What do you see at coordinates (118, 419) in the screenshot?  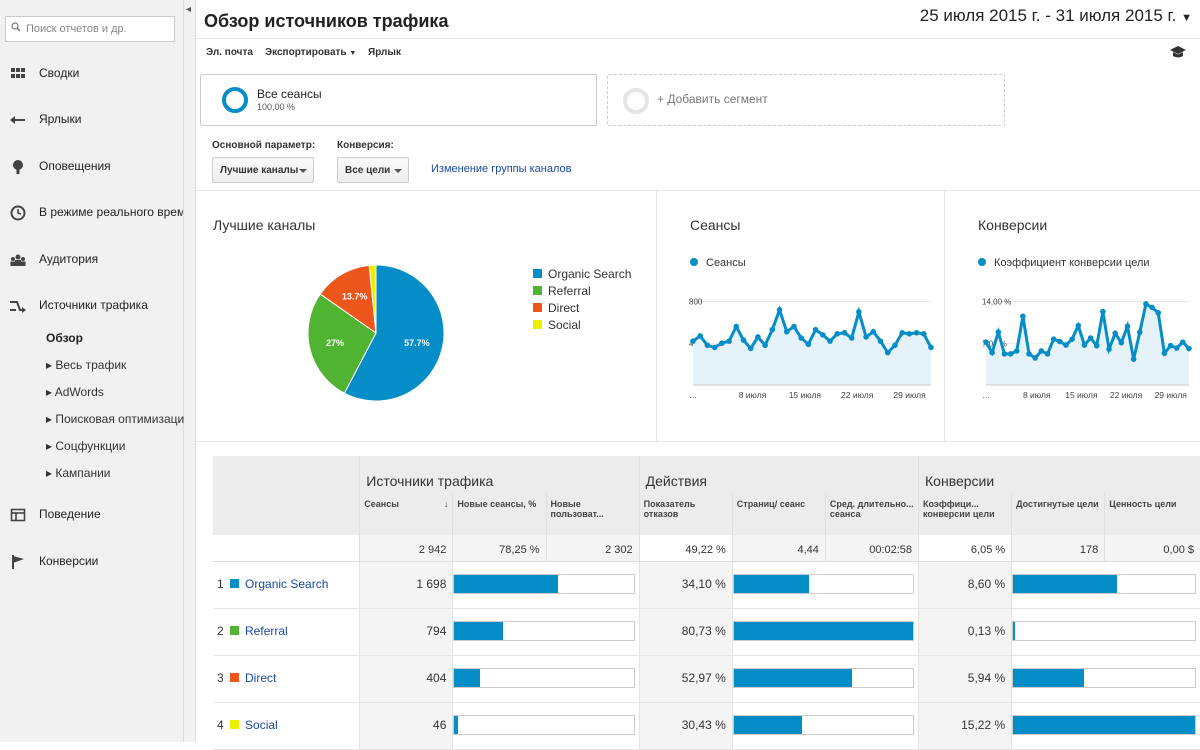 I see `sidebar-sub-seo: ▸ Поисковая оптимизация` at bounding box center [118, 419].